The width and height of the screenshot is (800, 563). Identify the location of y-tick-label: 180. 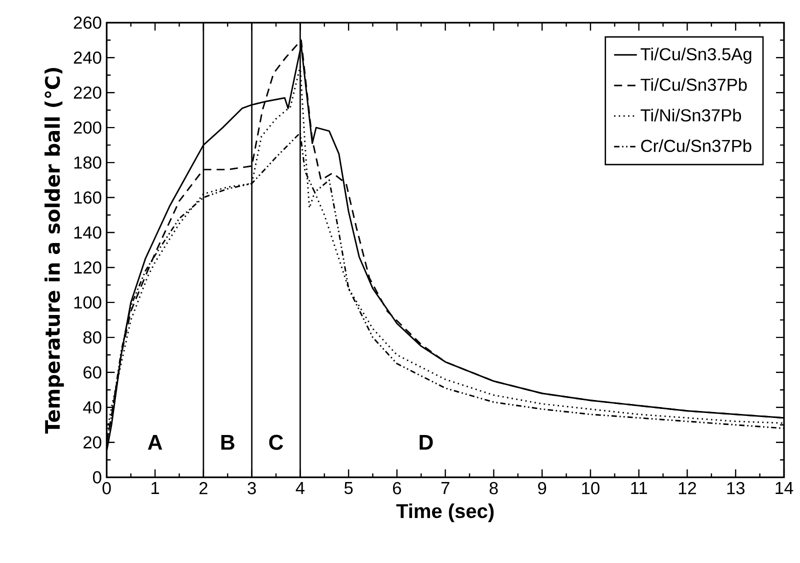
(88, 162).